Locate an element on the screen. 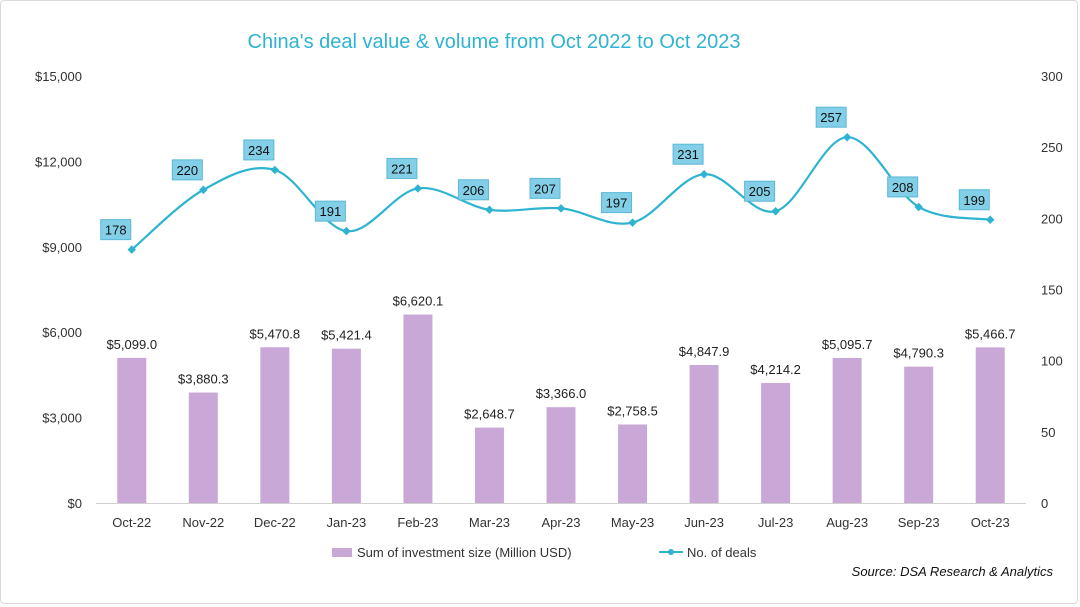  x-tick-label: Sep-23 is located at coordinates (919, 522).